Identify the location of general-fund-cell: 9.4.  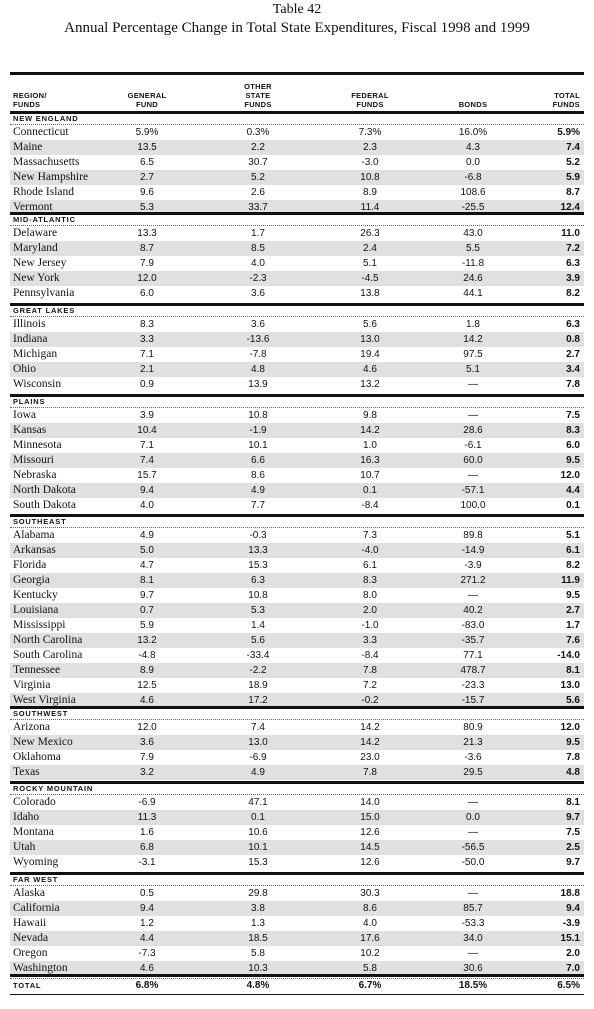
(147, 490).